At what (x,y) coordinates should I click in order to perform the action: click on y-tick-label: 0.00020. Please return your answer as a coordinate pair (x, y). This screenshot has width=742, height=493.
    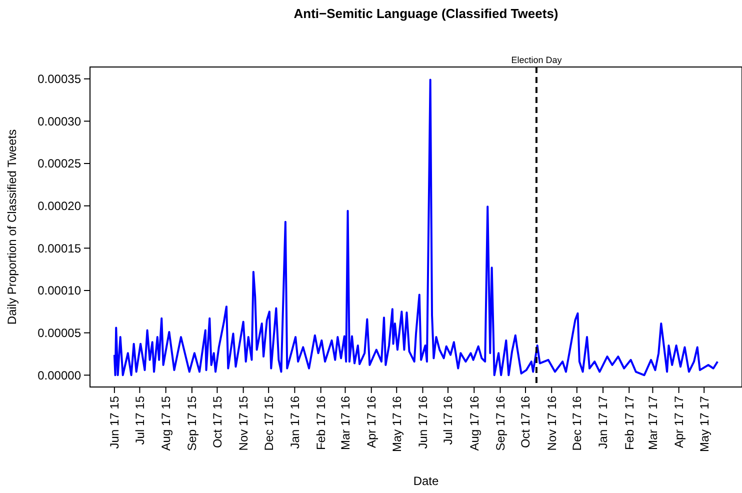
    Looking at the image, I should click on (60, 206).